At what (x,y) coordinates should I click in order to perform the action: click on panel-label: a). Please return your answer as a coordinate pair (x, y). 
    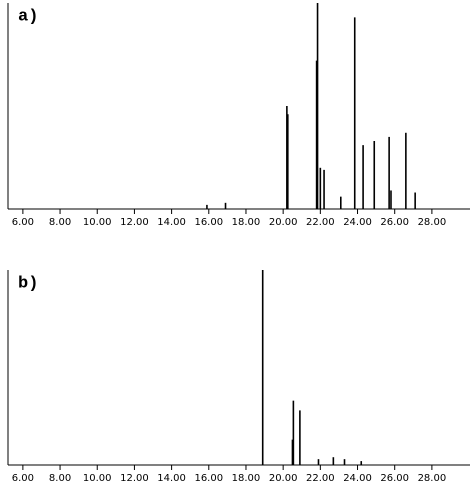
    Looking at the image, I should click on (28, 16).